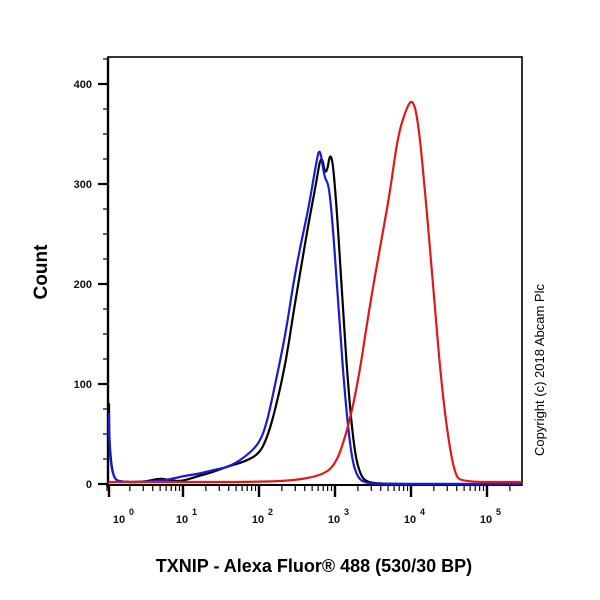 This screenshot has height=600, width=600. What do you see at coordinates (91, 274) in the screenshot?
I see `y-axis-ticks: 0 100 200 300 400` at bounding box center [91, 274].